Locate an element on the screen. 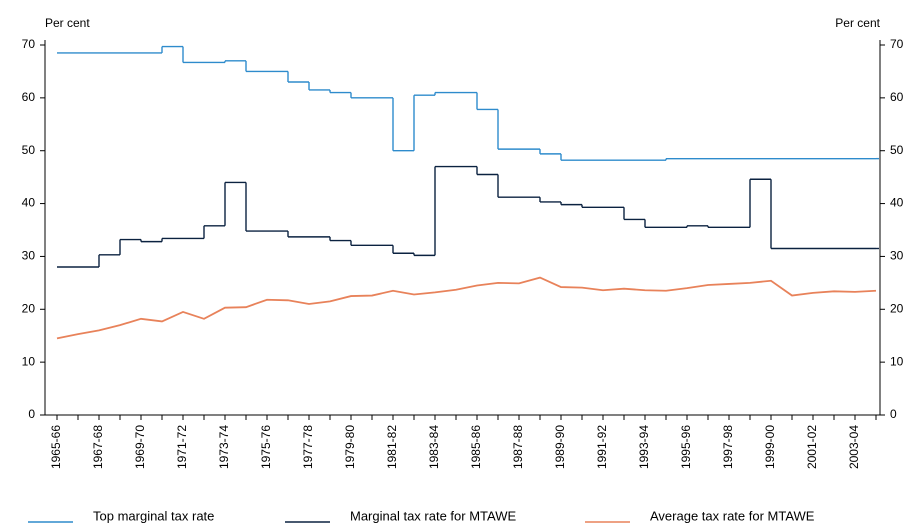  y-tick-label: 60 is located at coordinates (29, 97).